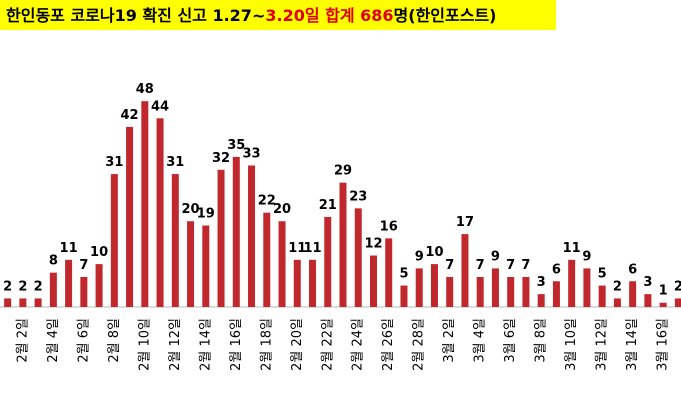  I want to click on x-tick-label: 2월 14일, so click(205, 344).